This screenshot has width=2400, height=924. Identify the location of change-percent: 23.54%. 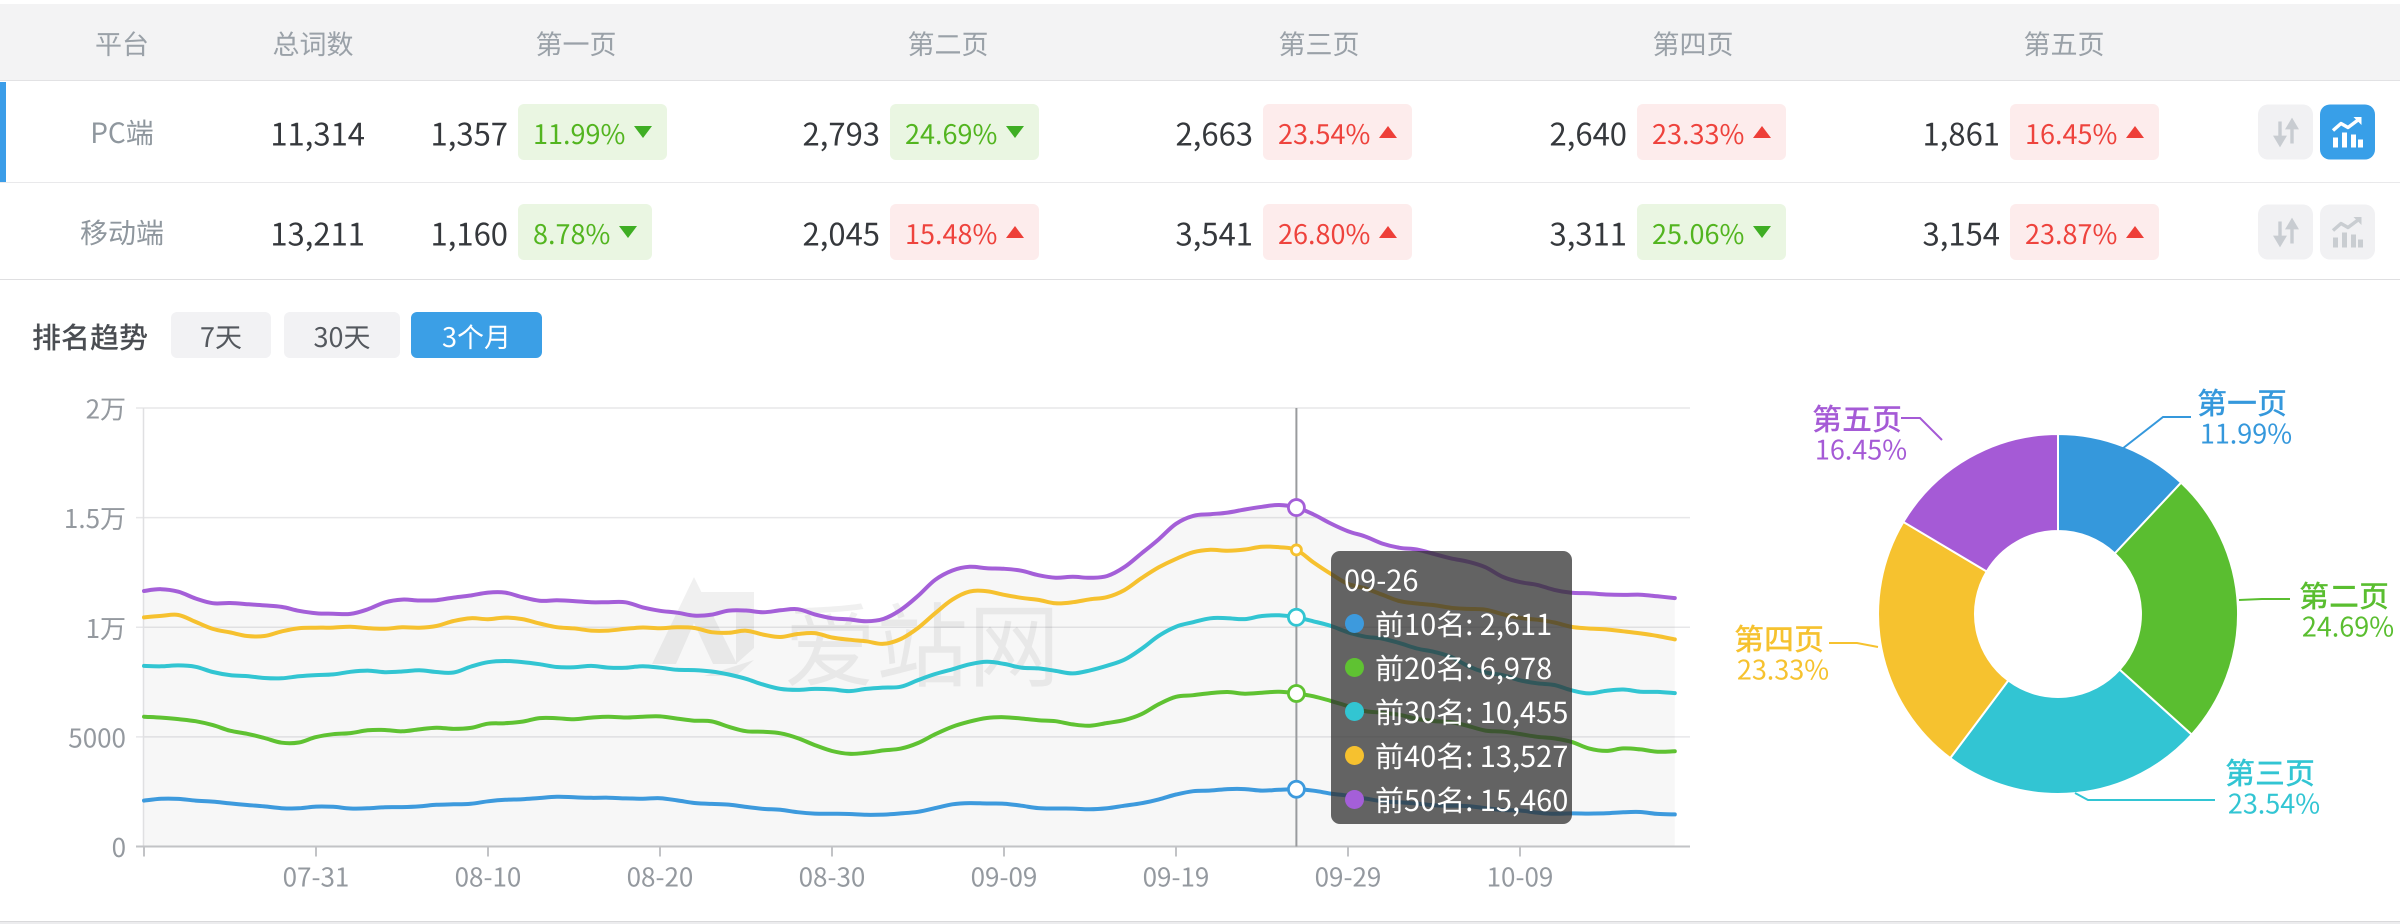
(1324, 132).